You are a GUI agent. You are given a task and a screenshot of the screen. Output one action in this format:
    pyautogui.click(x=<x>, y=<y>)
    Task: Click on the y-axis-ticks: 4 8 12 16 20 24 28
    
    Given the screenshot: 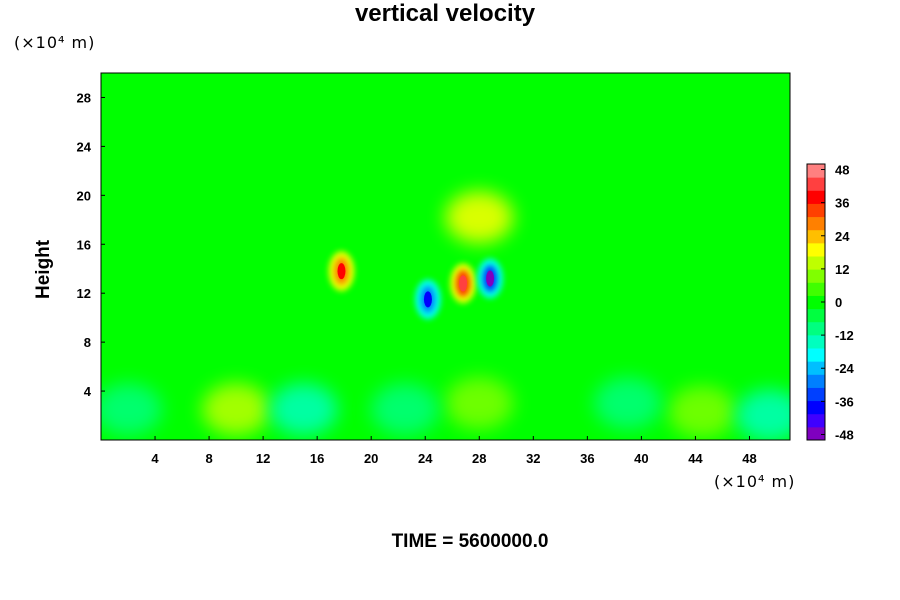 What is the action you would take?
    pyautogui.click(x=91, y=244)
    